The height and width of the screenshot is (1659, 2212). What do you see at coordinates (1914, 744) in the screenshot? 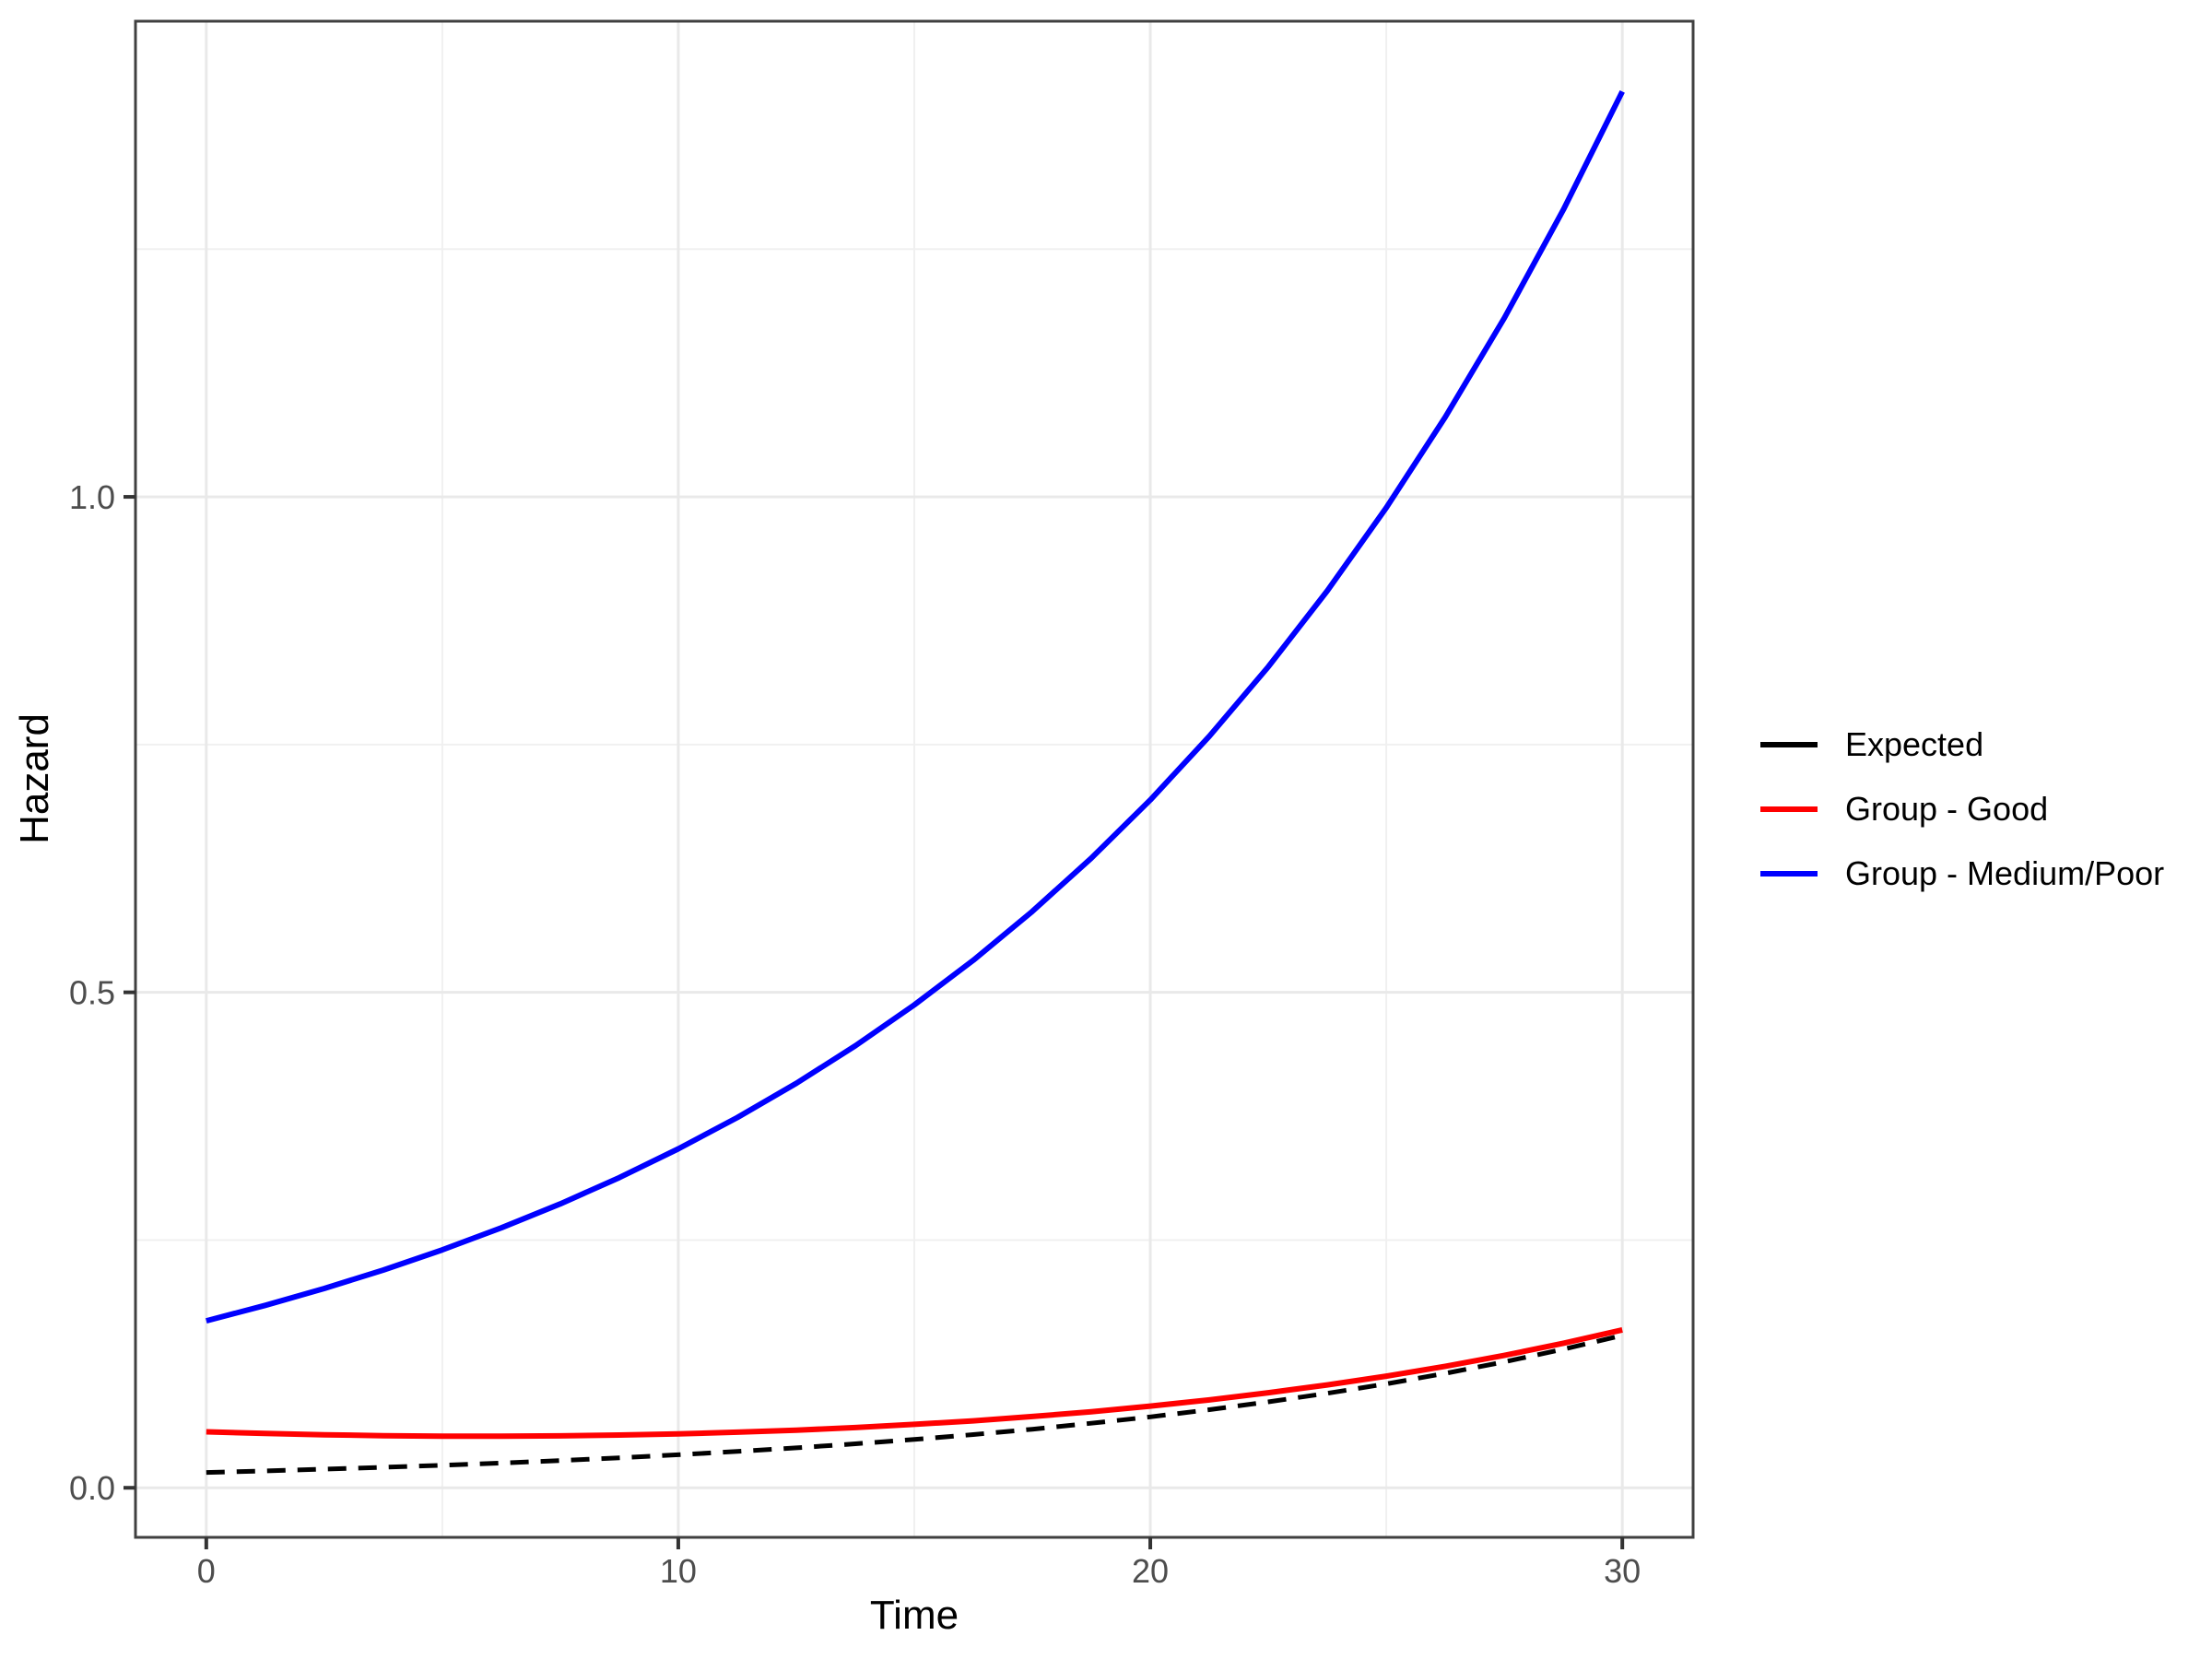
I see `legend-label-expected: Expected` at bounding box center [1914, 744].